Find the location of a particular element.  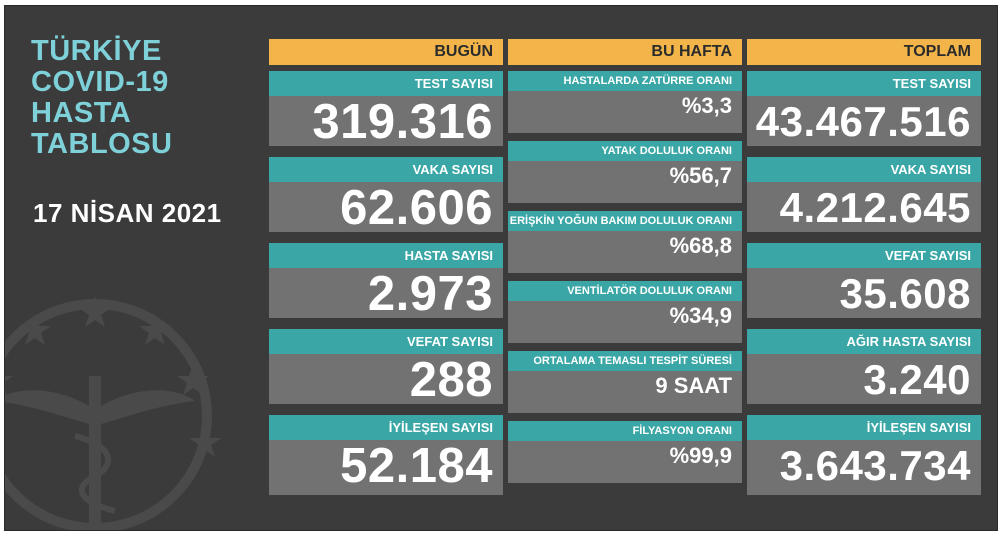

total-test-card: TEST SAYISI 43.467.516 is located at coordinates (864, 108).